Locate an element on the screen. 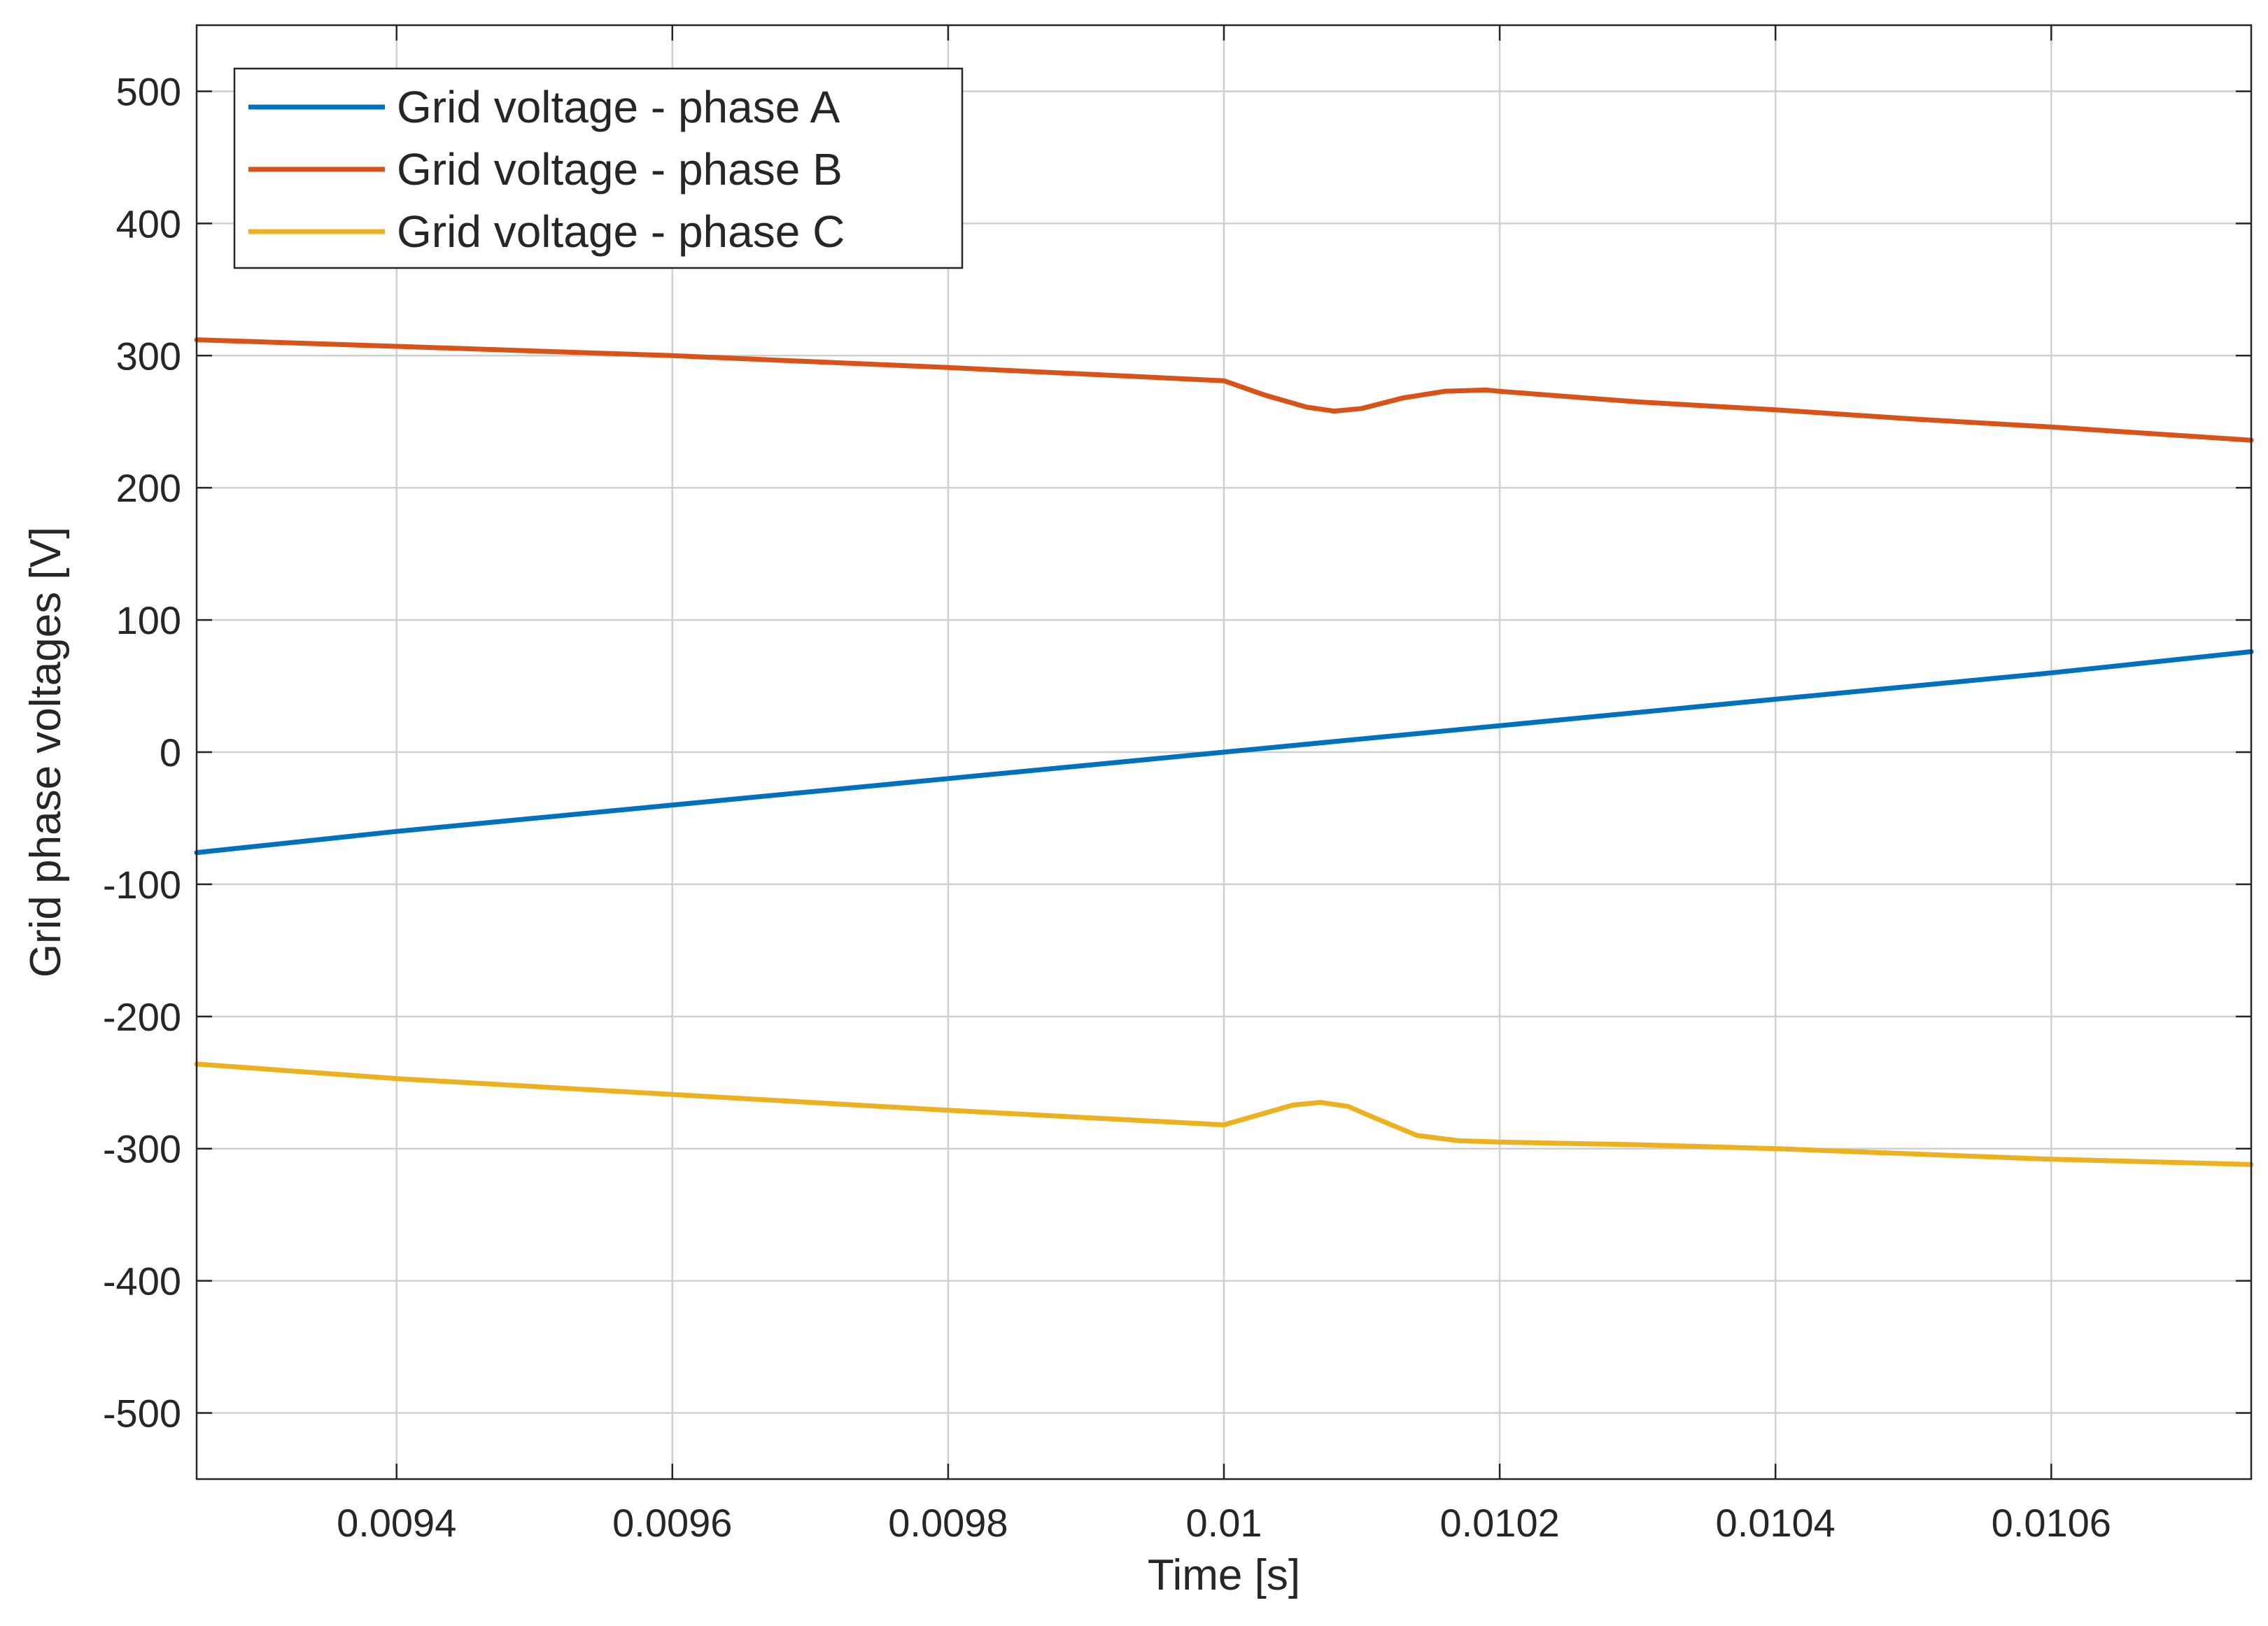 This screenshot has height=1626, width=2268. y-tick-label: -100 is located at coordinates (142, 885).